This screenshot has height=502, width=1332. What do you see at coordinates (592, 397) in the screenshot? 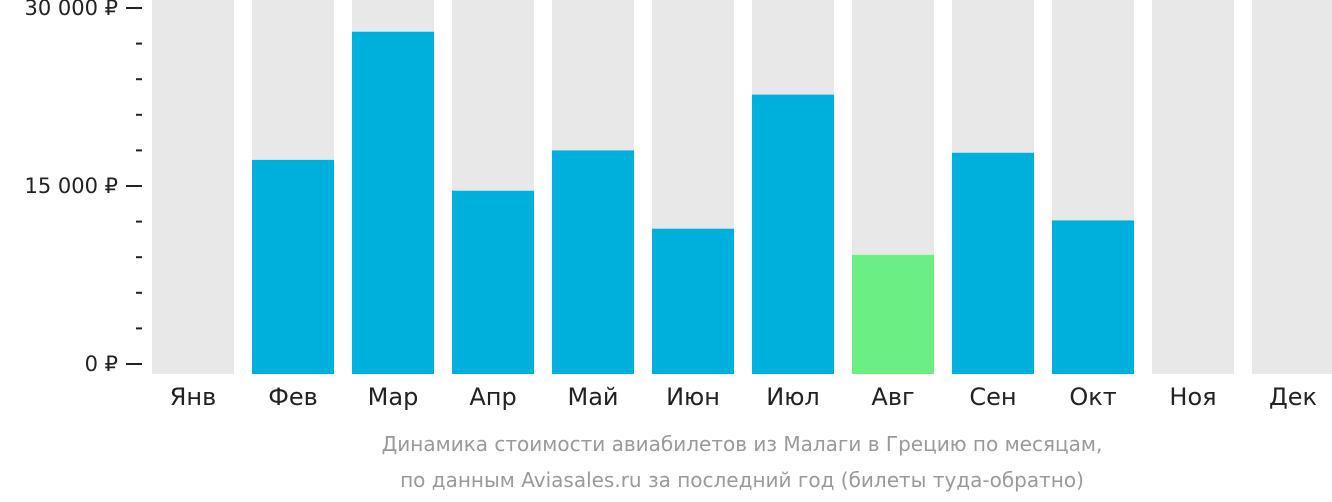
I see `x-tick-label-5: Май` at bounding box center [592, 397].